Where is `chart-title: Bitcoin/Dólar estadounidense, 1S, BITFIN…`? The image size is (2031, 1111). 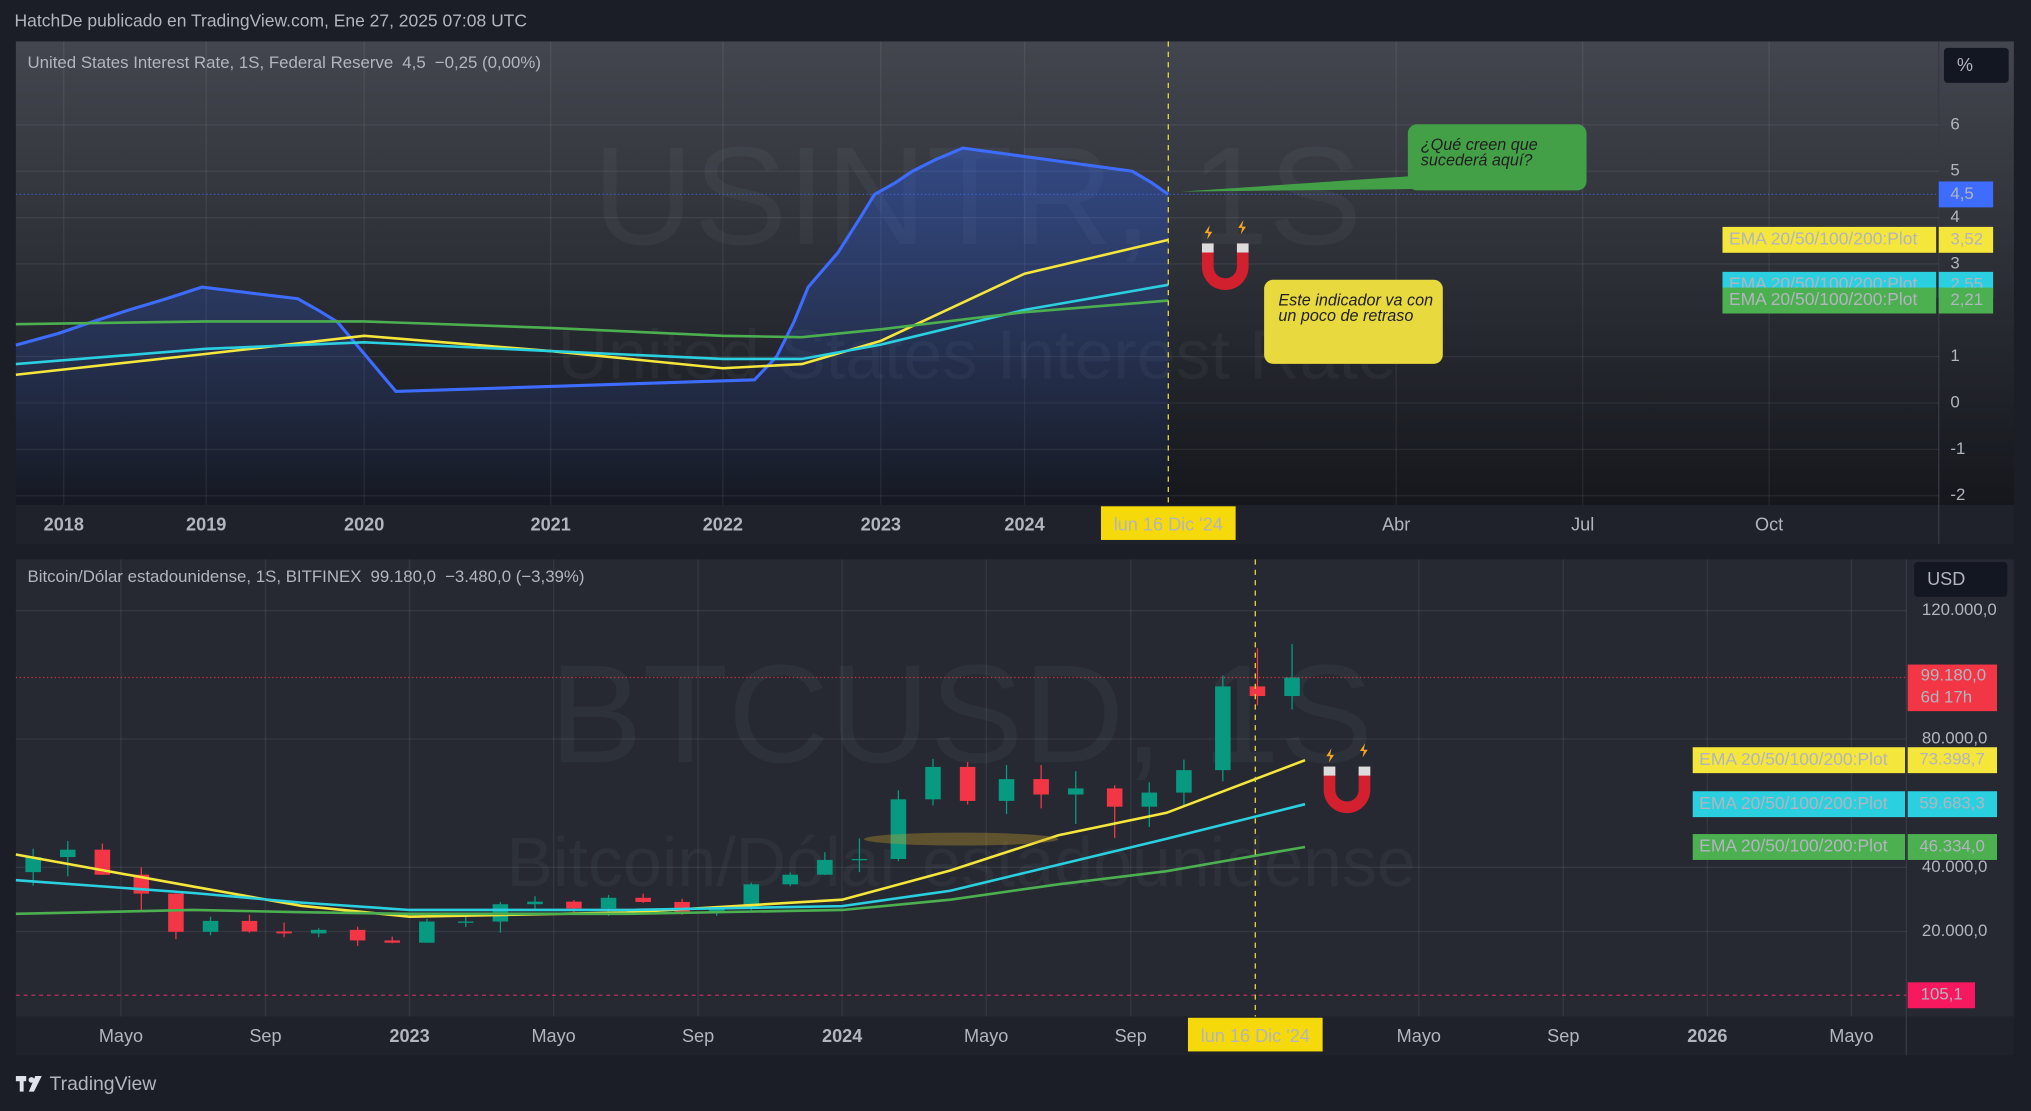 chart-title: Bitcoin/Dólar estadounidense, 1S, BITFIN… is located at coordinates (195, 576).